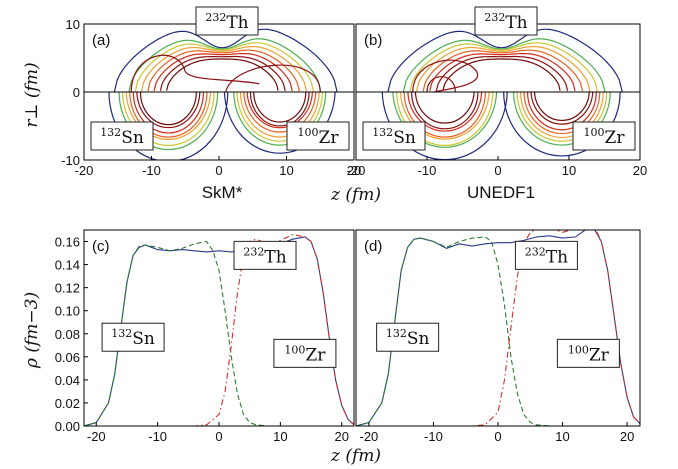 This screenshot has height=469, width=678. I want to click on nucleus-th-label-box, so click(506, 21).